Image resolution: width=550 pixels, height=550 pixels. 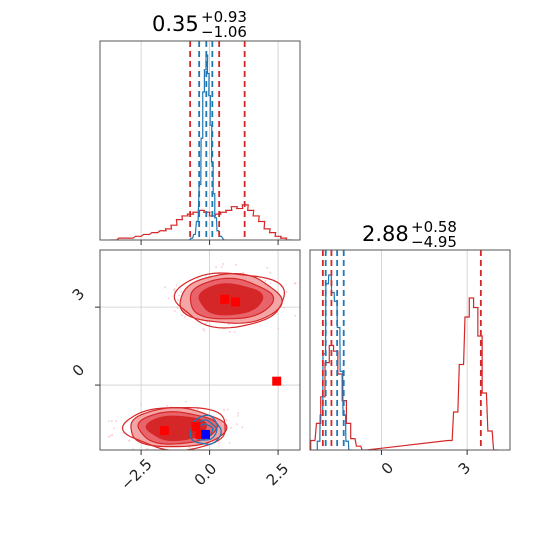 I want to click on right-plot-area, so click(x=404, y=350).